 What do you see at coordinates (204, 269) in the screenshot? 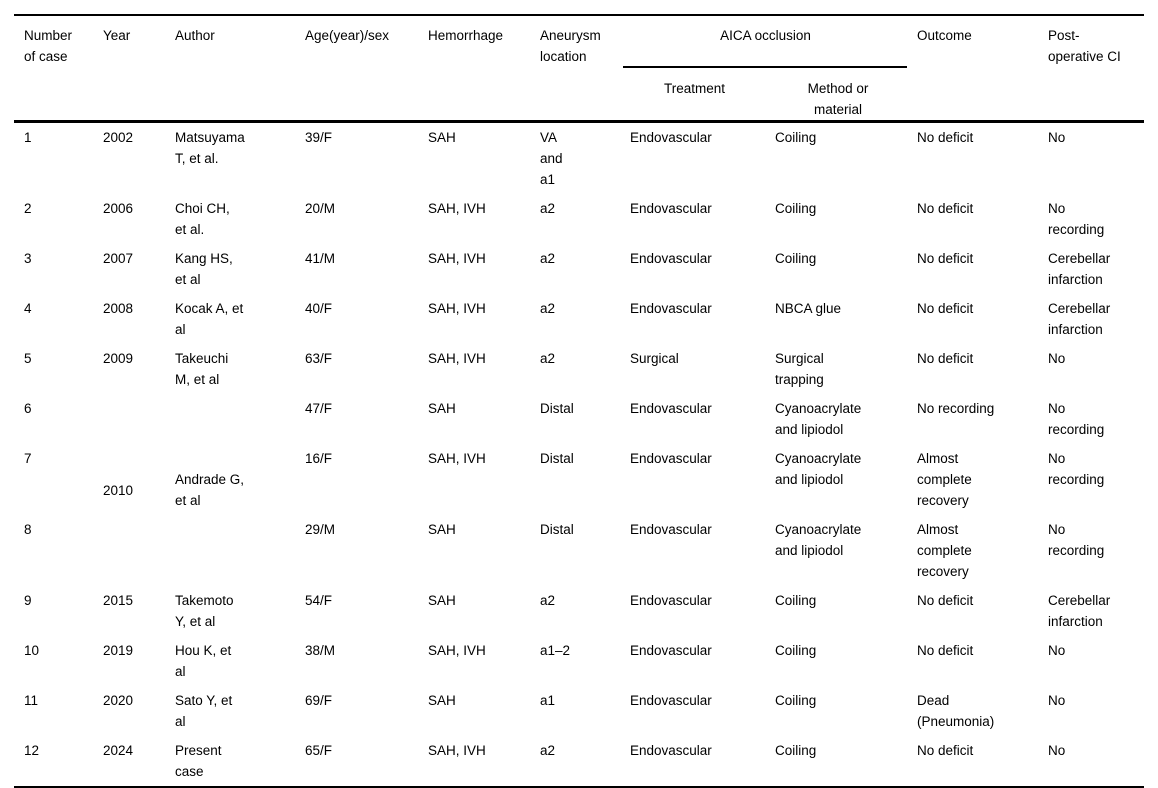
I see `cell-author: Kang HS, et al` at bounding box center [204, 269].